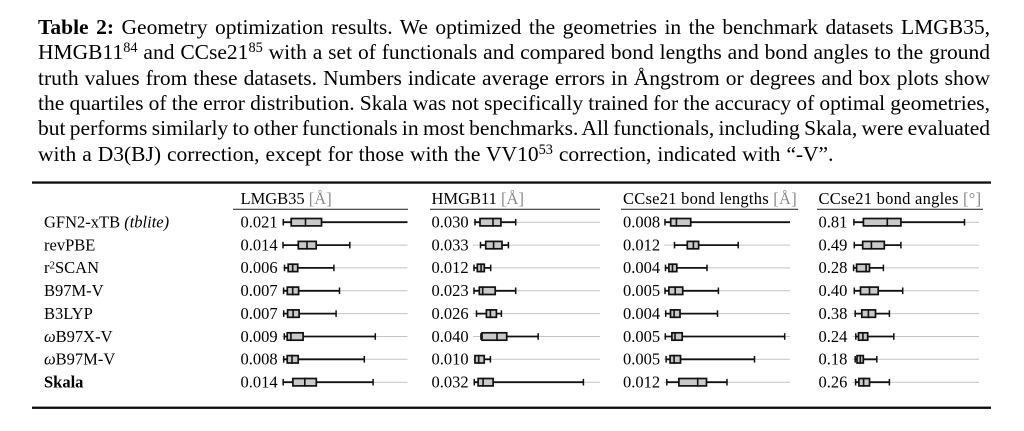 The image size is (1024, 431). What do you see at coordinates (68, 313) in the screenshot?
I see `svg-text: B3LYP` at bounding box center [68, 313].